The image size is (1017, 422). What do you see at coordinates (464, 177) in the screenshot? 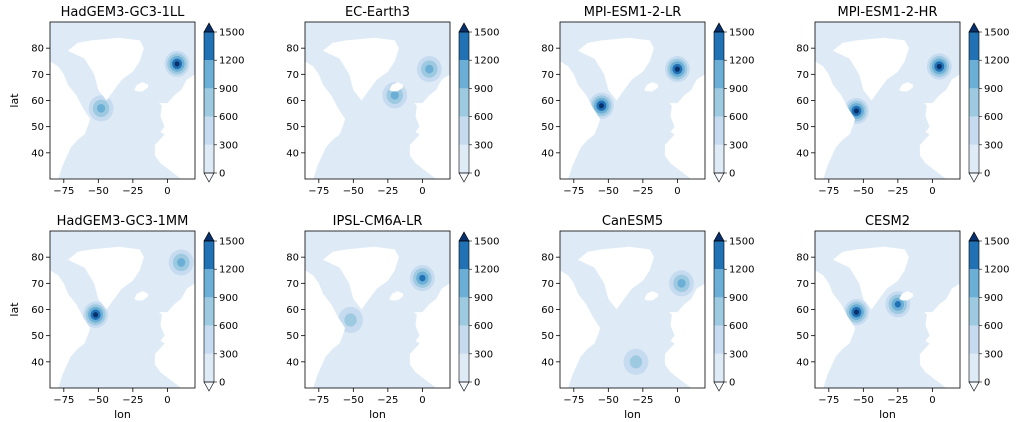
I see `colorbar-extend-min` at bounding box center [464, 177].